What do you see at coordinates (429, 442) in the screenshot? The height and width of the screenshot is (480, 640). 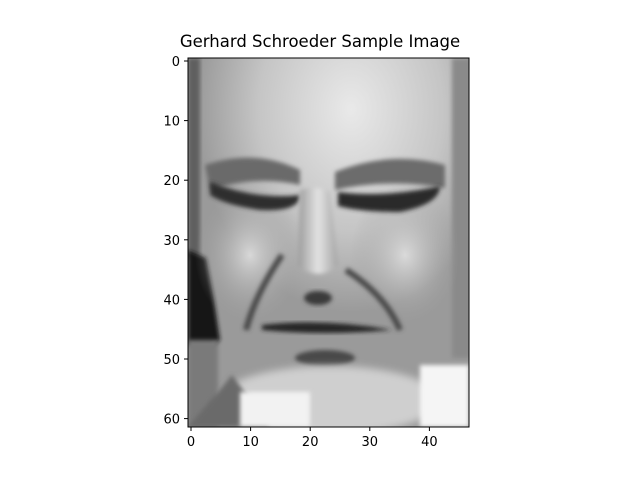 I see `x-tick-label: 40` at bounding box center [429, 442].